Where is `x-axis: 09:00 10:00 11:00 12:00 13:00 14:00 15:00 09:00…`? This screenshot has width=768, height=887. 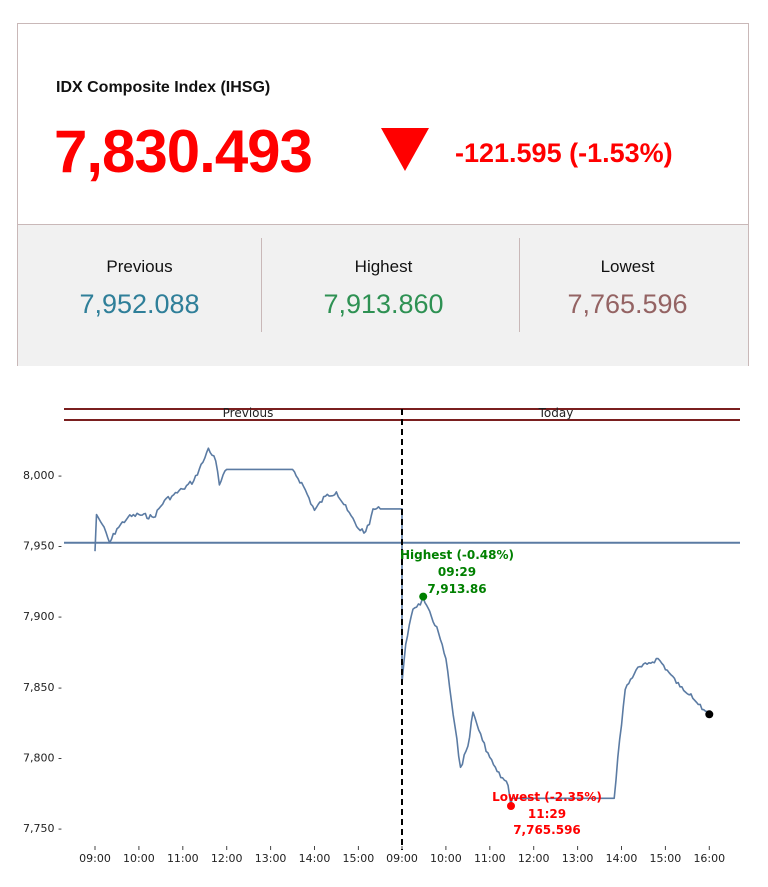
x-axis: 09:00 10:00 11:00 12:00 13:00 14:00 15:00 09:00… is located at coordinates (402, 855).